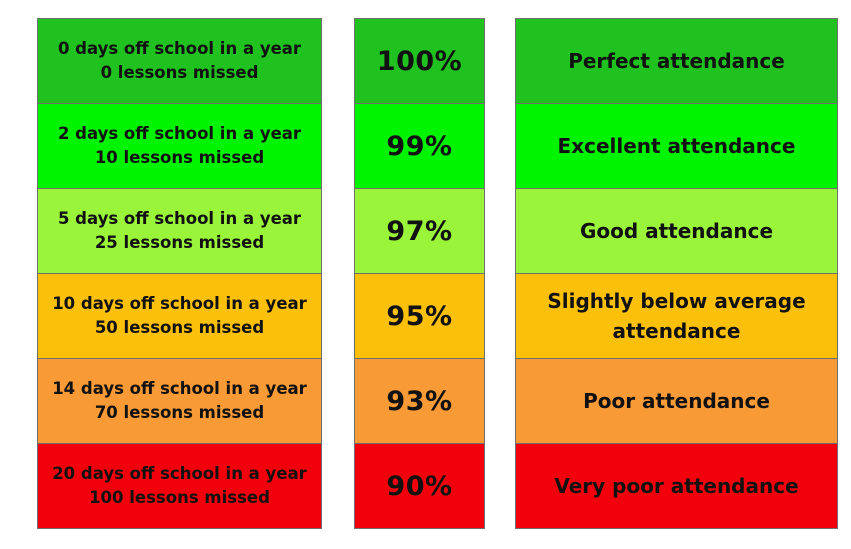 The width and height of the screenshot is (851, 549). What do you see at coordinates (179, 473) in the screenshot?
I see `days-off-text: 20 days off school in a year` at bounding box center [179, 473].